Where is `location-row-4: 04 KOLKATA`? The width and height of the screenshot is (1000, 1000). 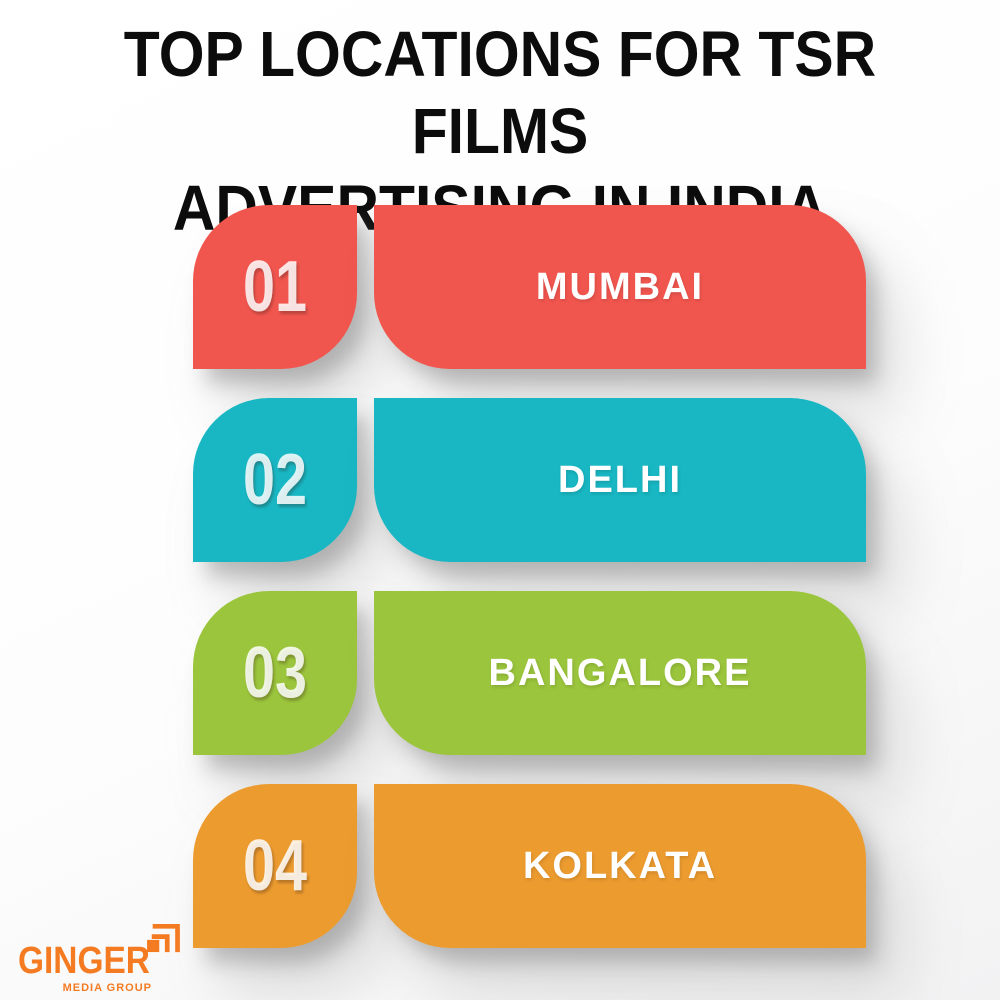
location-row-4: 04 KOLKATA is located at coordinates (530, 866).